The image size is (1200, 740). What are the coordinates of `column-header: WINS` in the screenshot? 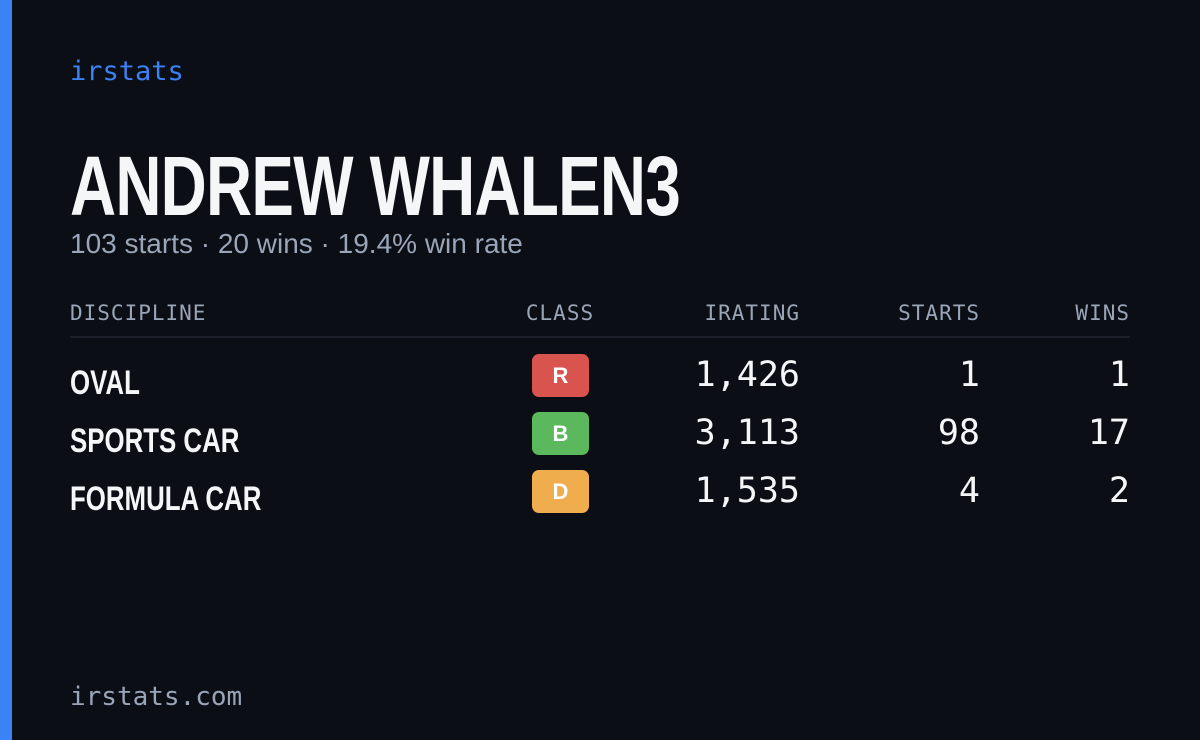 It's located at (1102, 313).